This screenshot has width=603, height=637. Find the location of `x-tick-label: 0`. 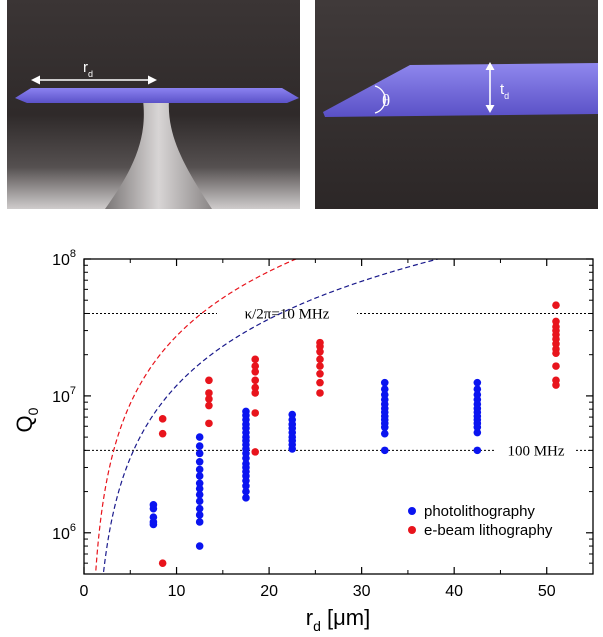

x-tick-label: 0 is located at coordinates (84, 591).